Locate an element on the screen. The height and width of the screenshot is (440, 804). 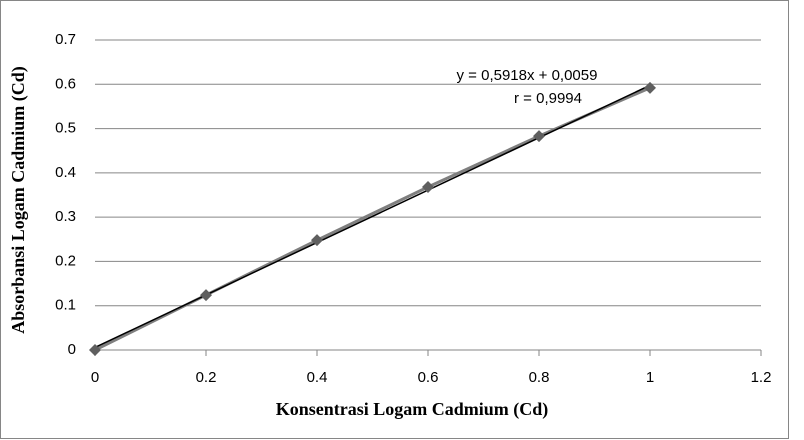
x-tick-label: 1 is located at coordinates (650, 377).